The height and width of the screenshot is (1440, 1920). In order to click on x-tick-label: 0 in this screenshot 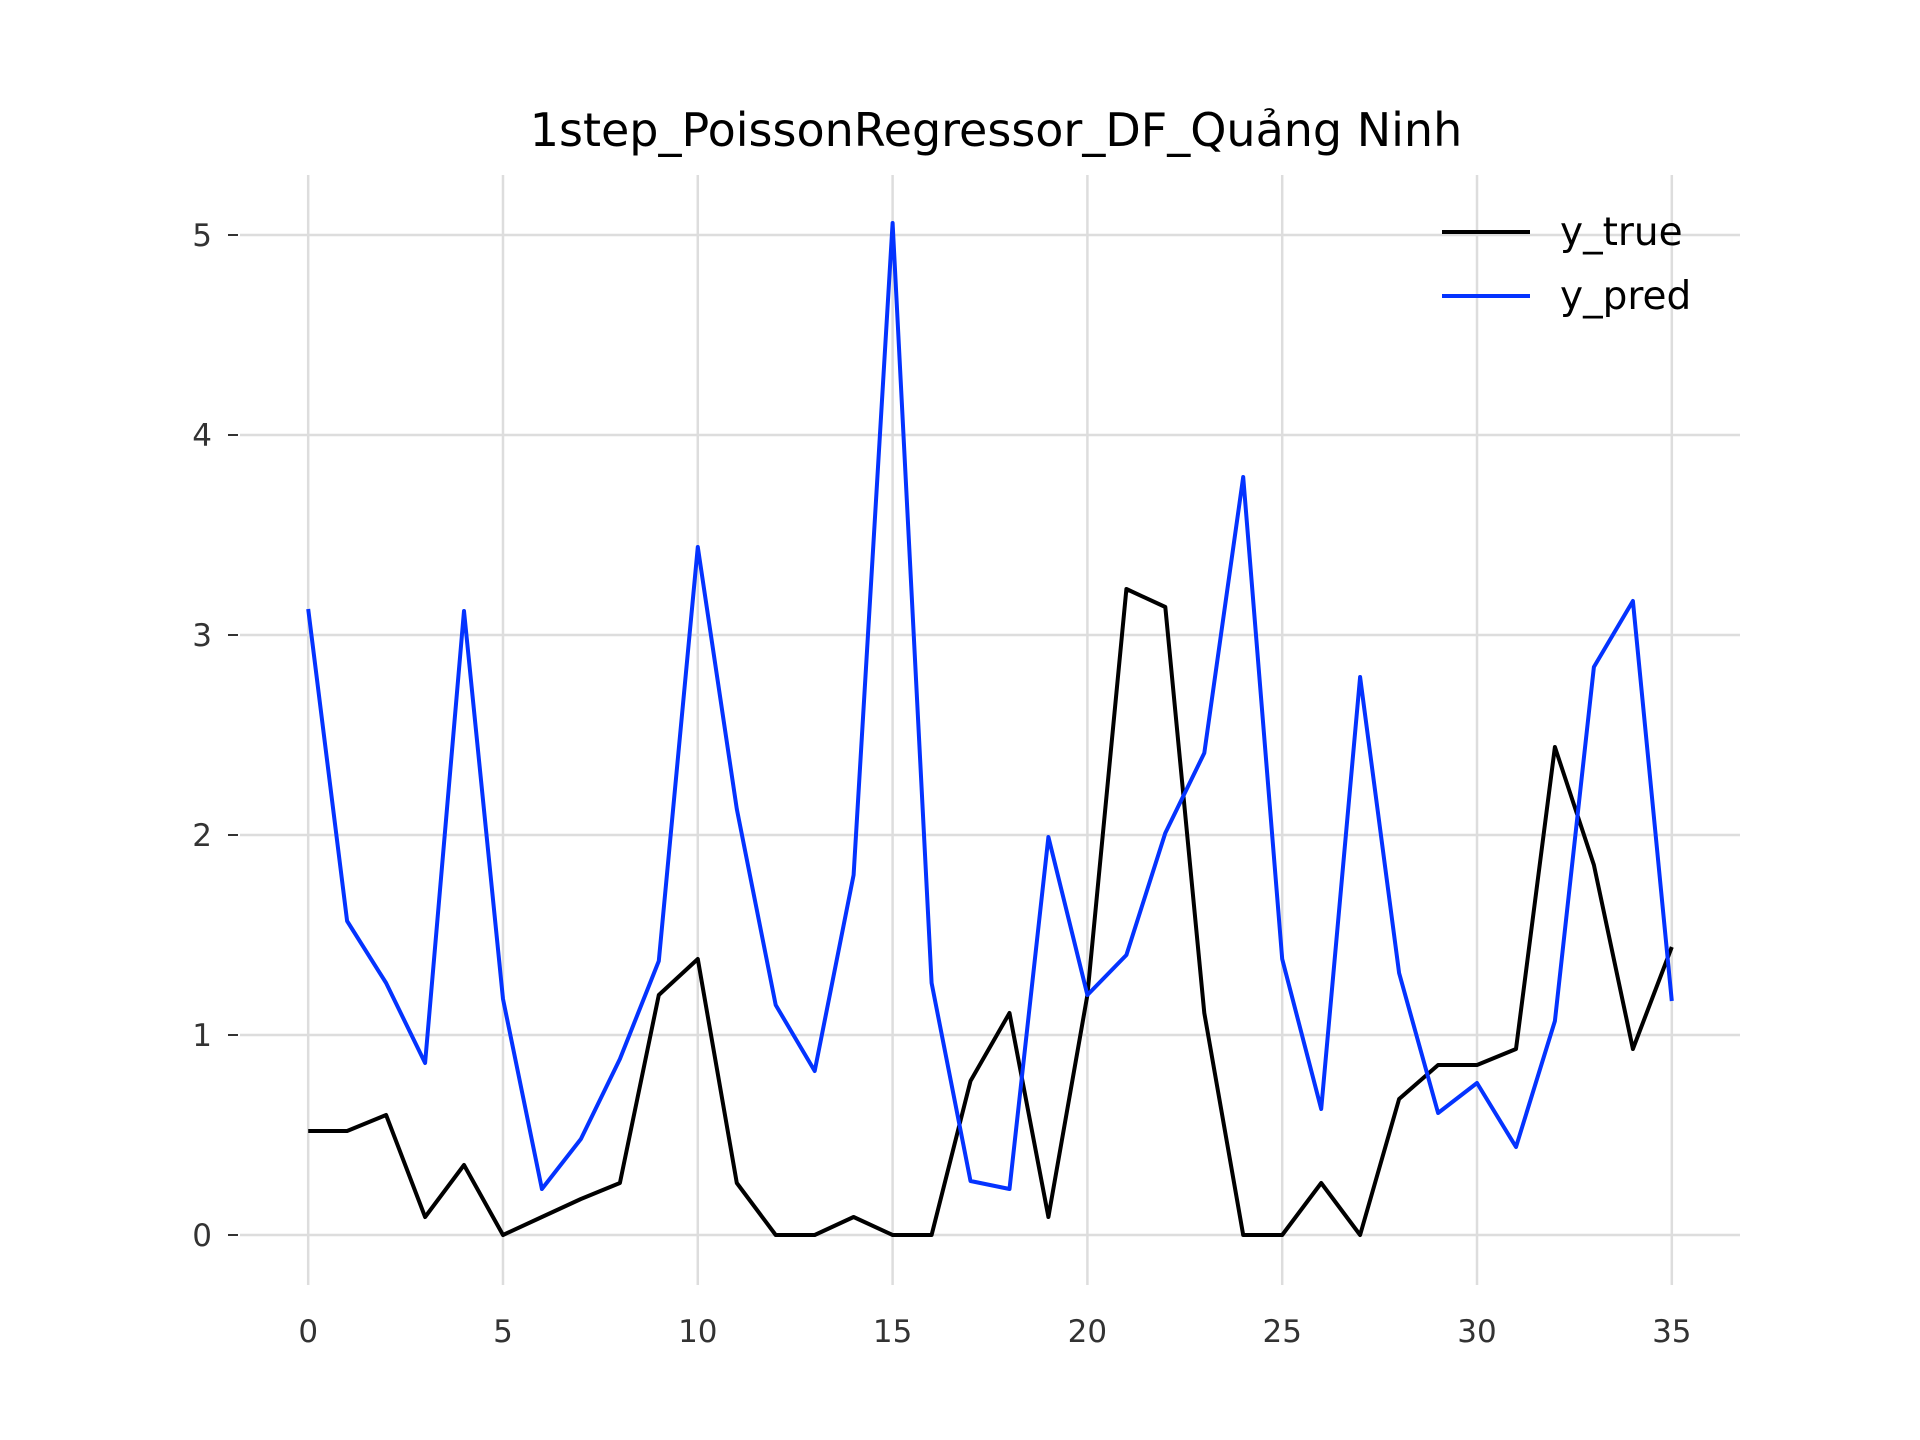, I will do `click(308, 1332)`.